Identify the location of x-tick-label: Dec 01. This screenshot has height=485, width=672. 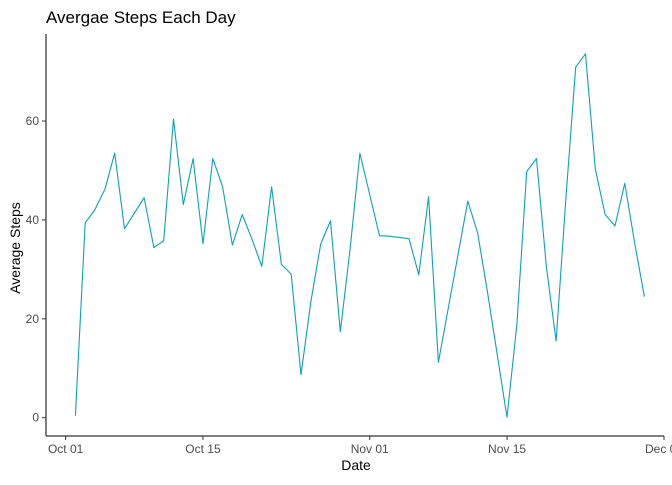
(658, 449).